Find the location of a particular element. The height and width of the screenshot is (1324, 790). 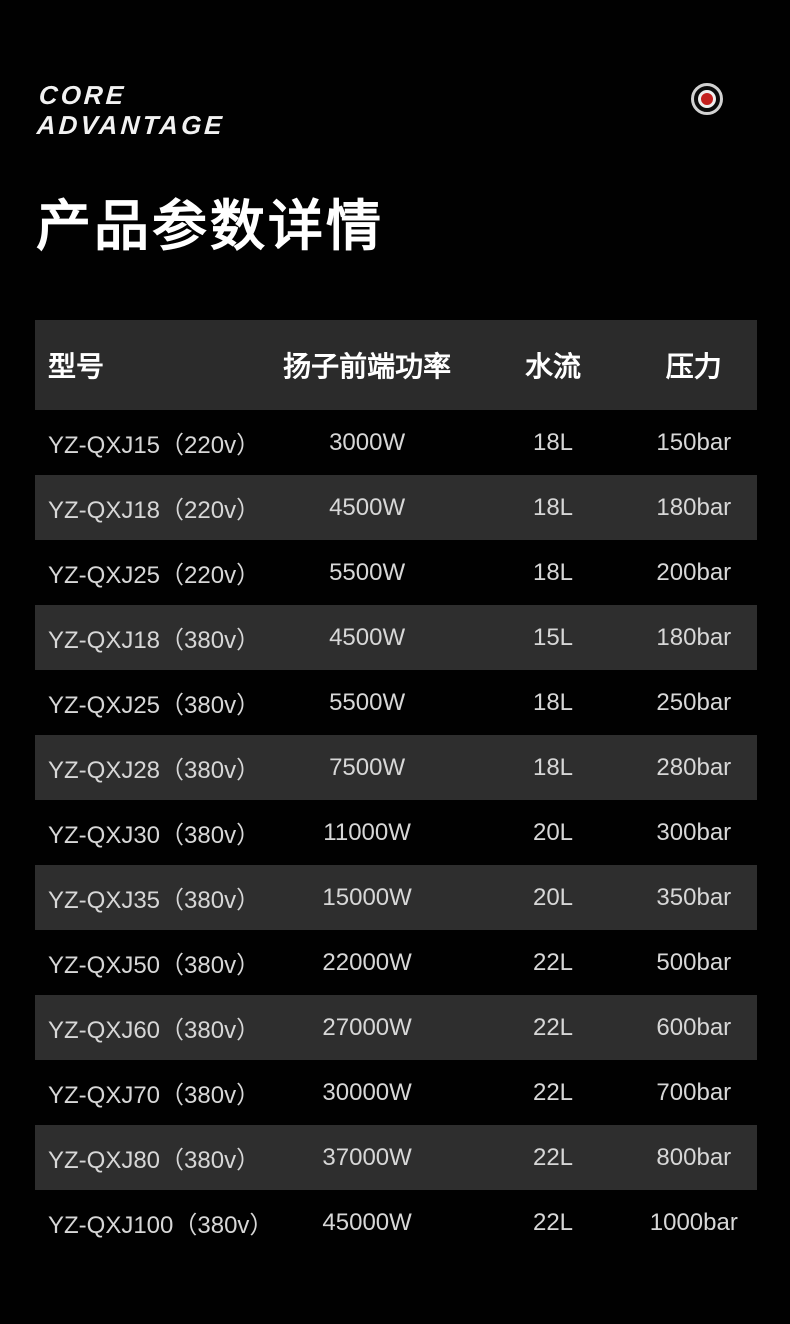

pressure-cell: 800bar is located at coordinates (694, 1157).